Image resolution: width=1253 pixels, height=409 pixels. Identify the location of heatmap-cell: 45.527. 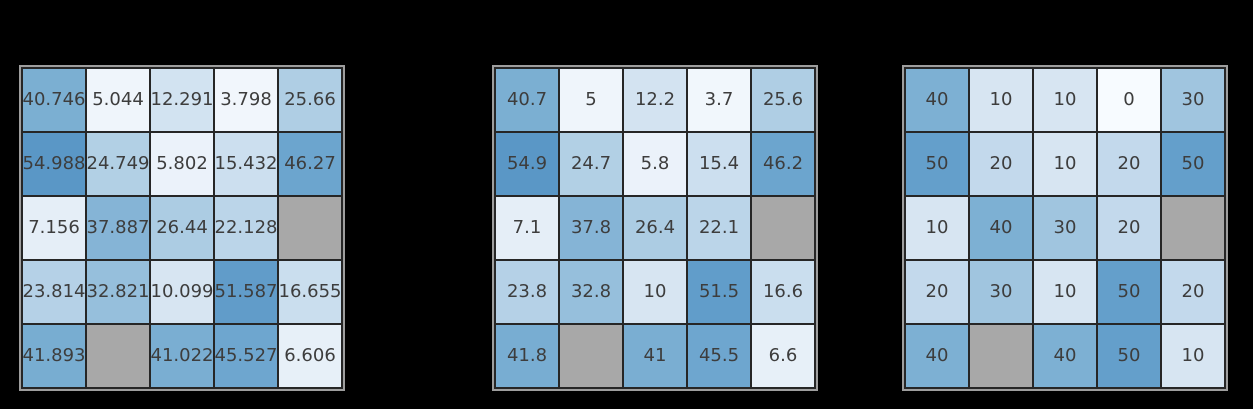
(246, 356).